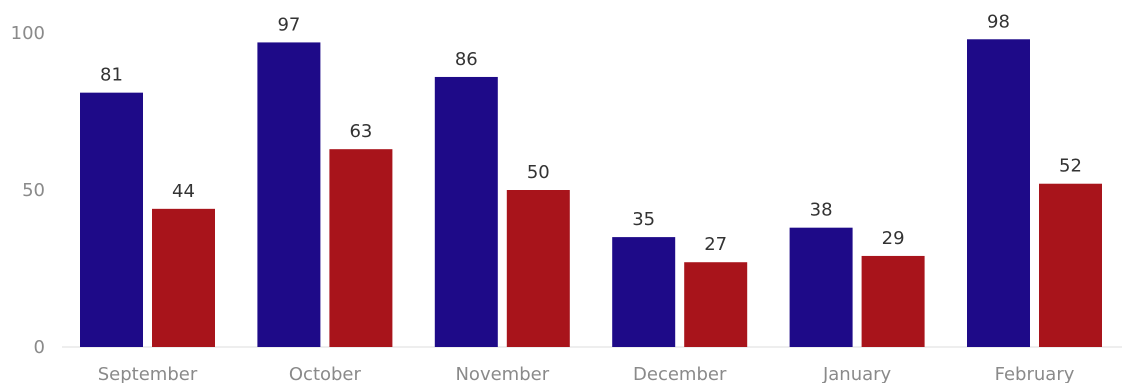  What do you see at coordinates (28, 33) in the screenshot?
I see `y-tick-label: 100` at bounding box center [28, 33].